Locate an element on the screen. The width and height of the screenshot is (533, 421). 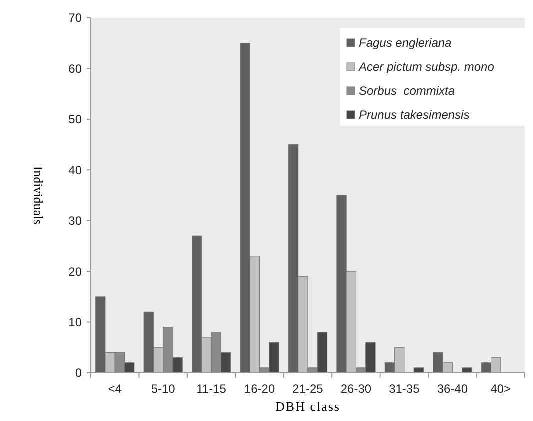
x-tick-label: 11-15 is located at coordinates (211, 389).